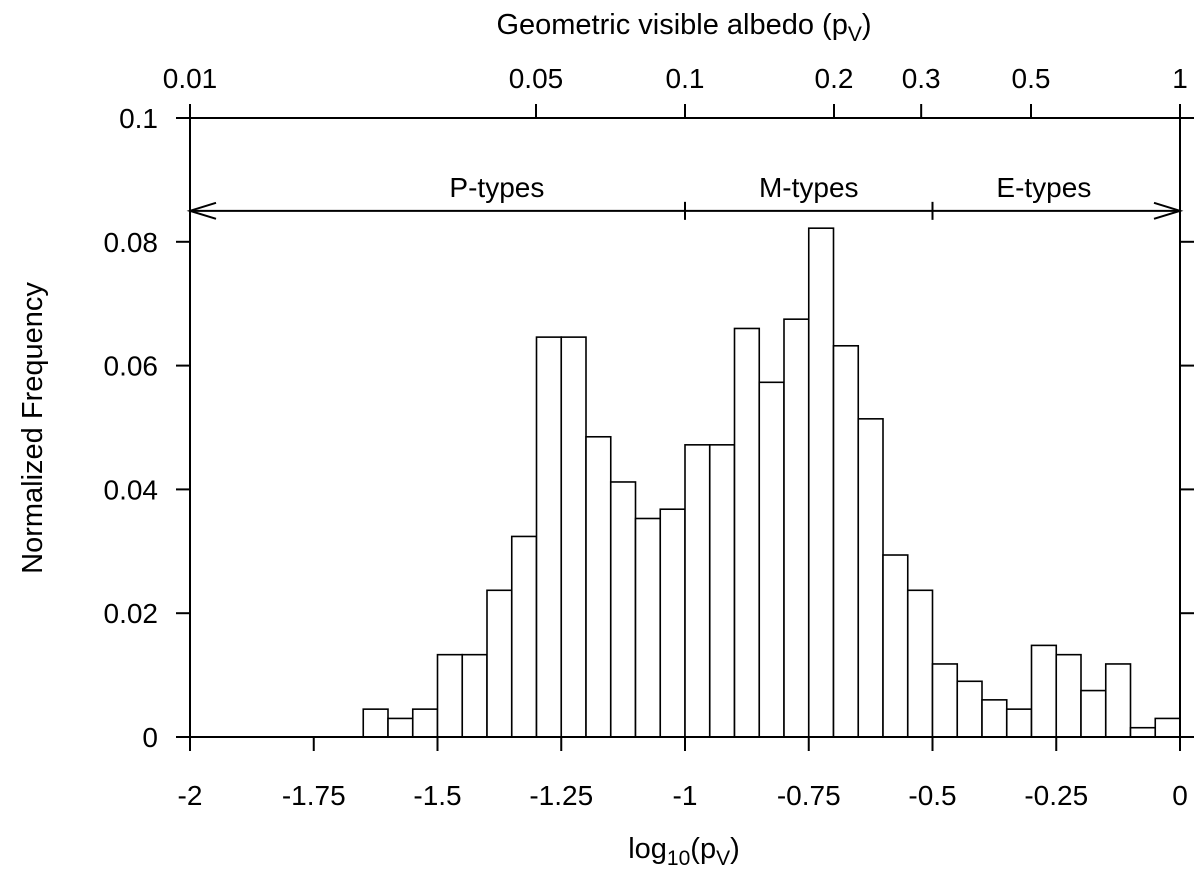  Describe the element at coordinates (685, 78) in the screenshot. I see `top-tick-label: 0.1` at that location.